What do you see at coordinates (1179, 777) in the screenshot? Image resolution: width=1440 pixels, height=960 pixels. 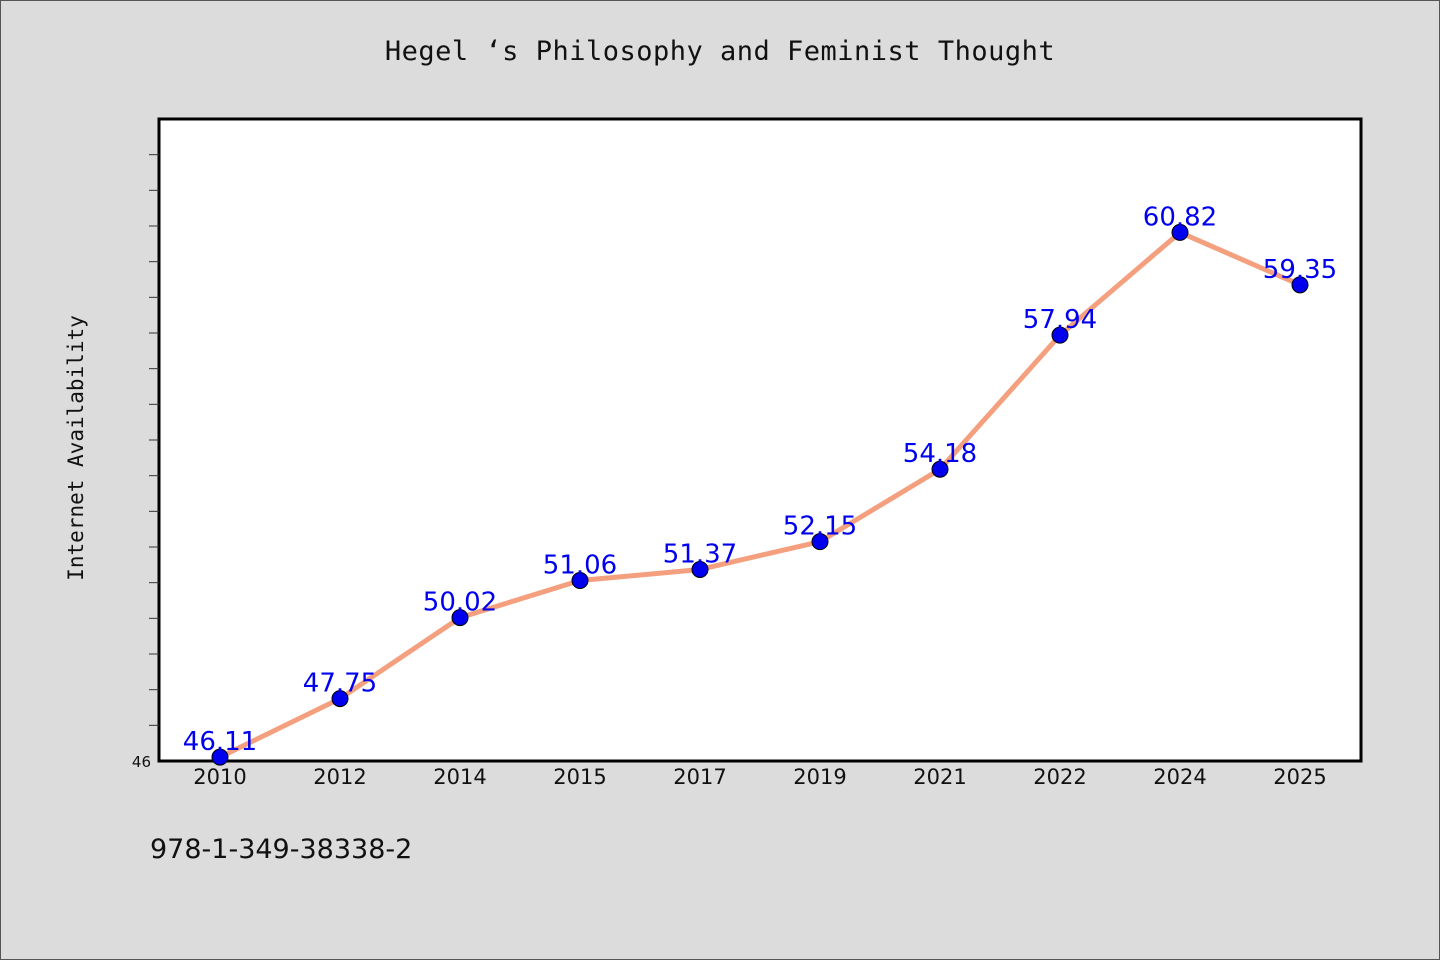 I see `x-tick-label: 2024` at bounding box center [1179, 777].